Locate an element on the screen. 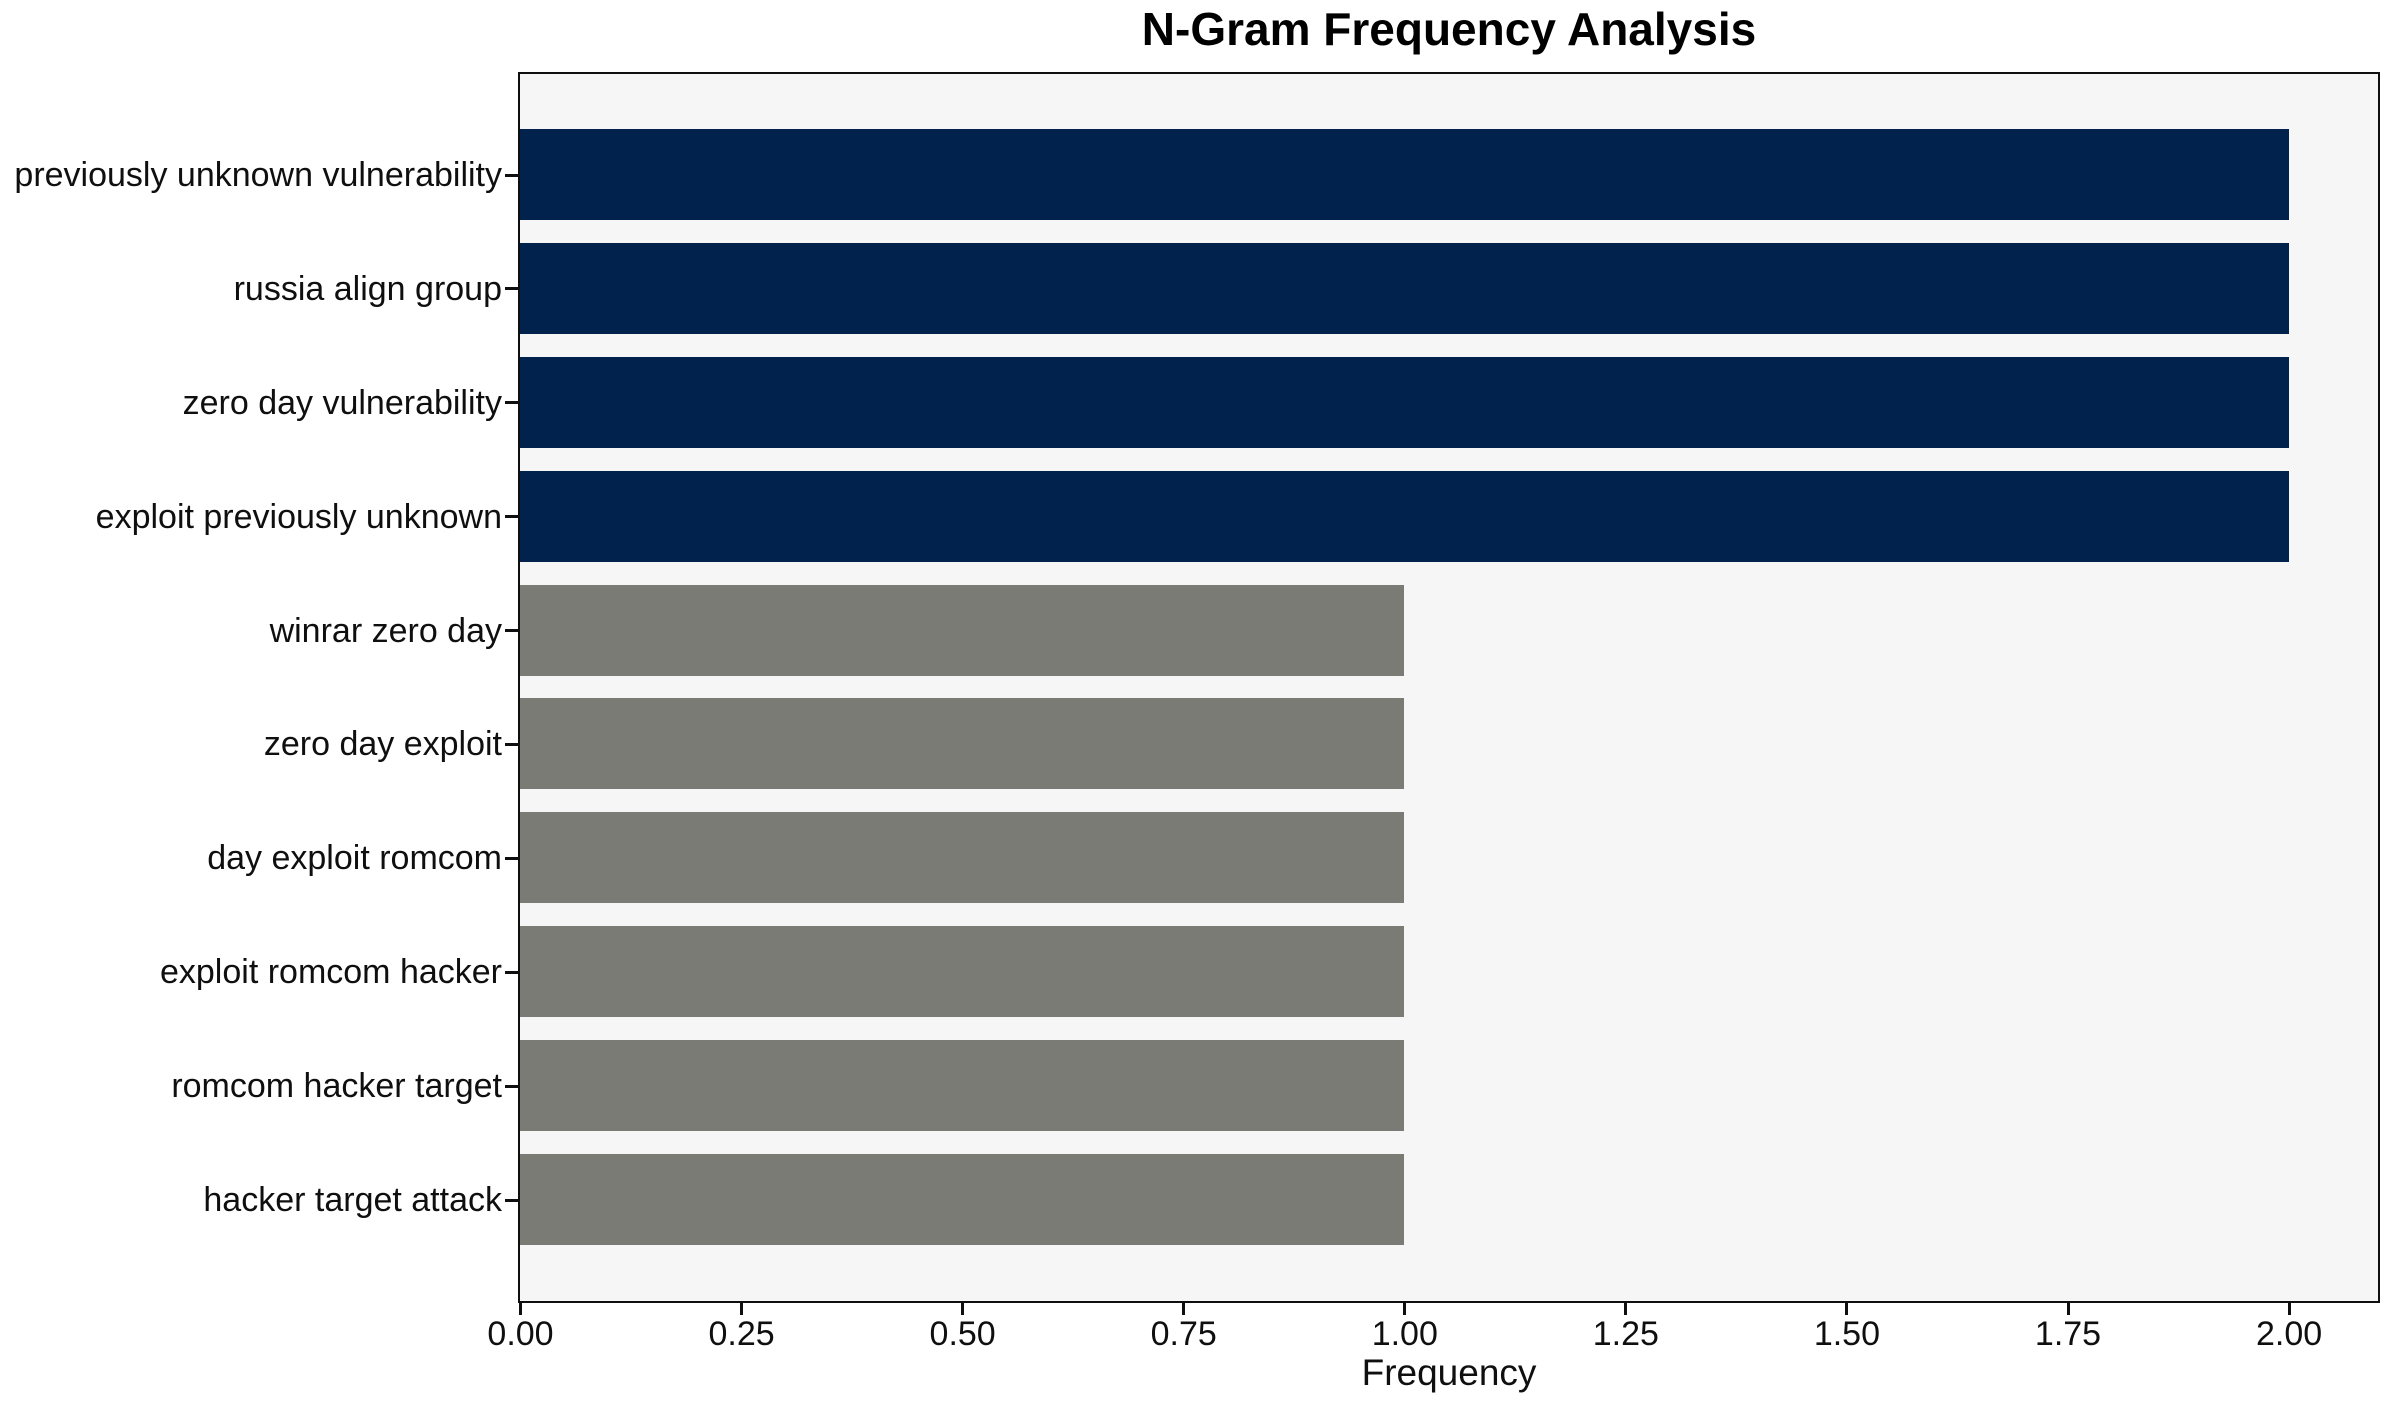  x-tick-label: 2.00 is located at coordinates (2289, 1334).